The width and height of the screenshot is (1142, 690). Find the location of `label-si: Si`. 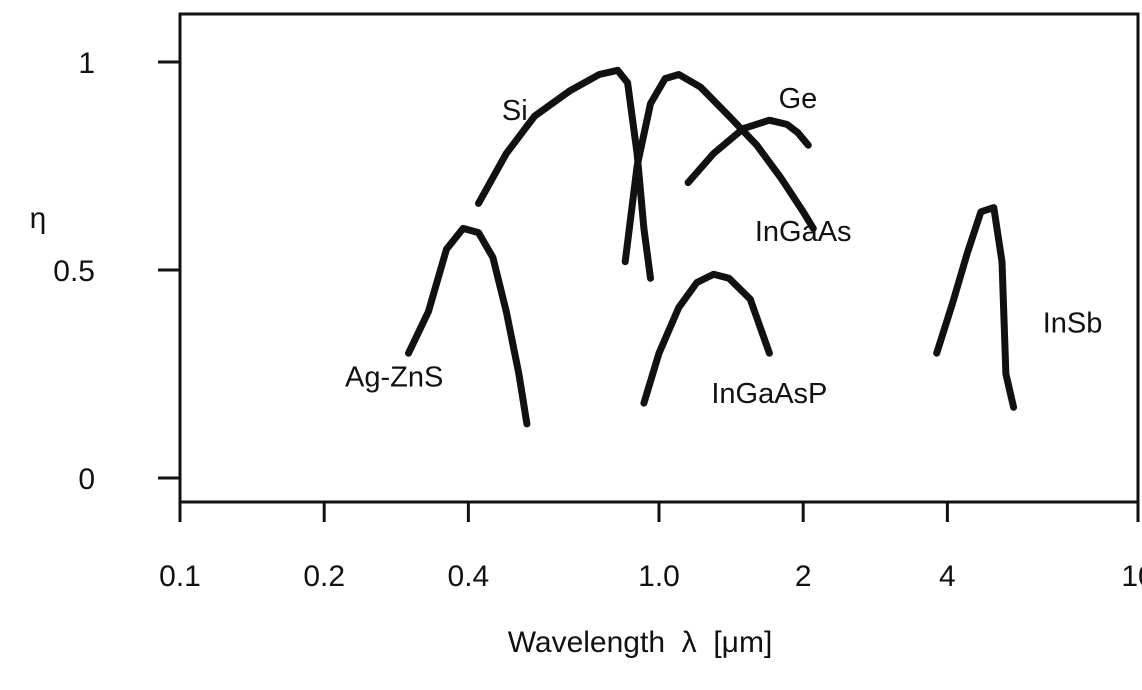

label-si: Si is located at coordinates (515, 111).